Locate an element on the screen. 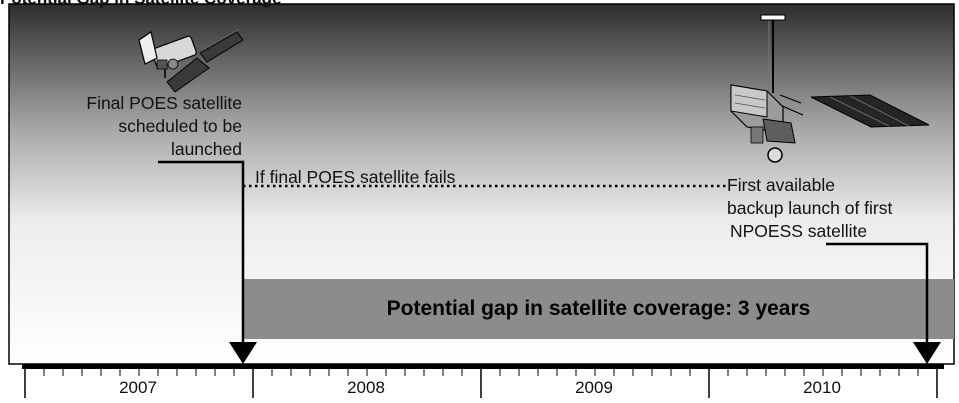  failure-label: If final POES satellite fails is located at coordinates (355, 177).